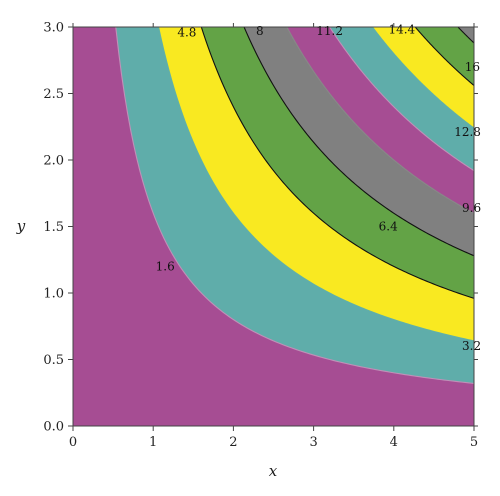 The height and width of the screenshot is (496, 500). I want to click on y-tick-label: 0.0, so click(53, 427).